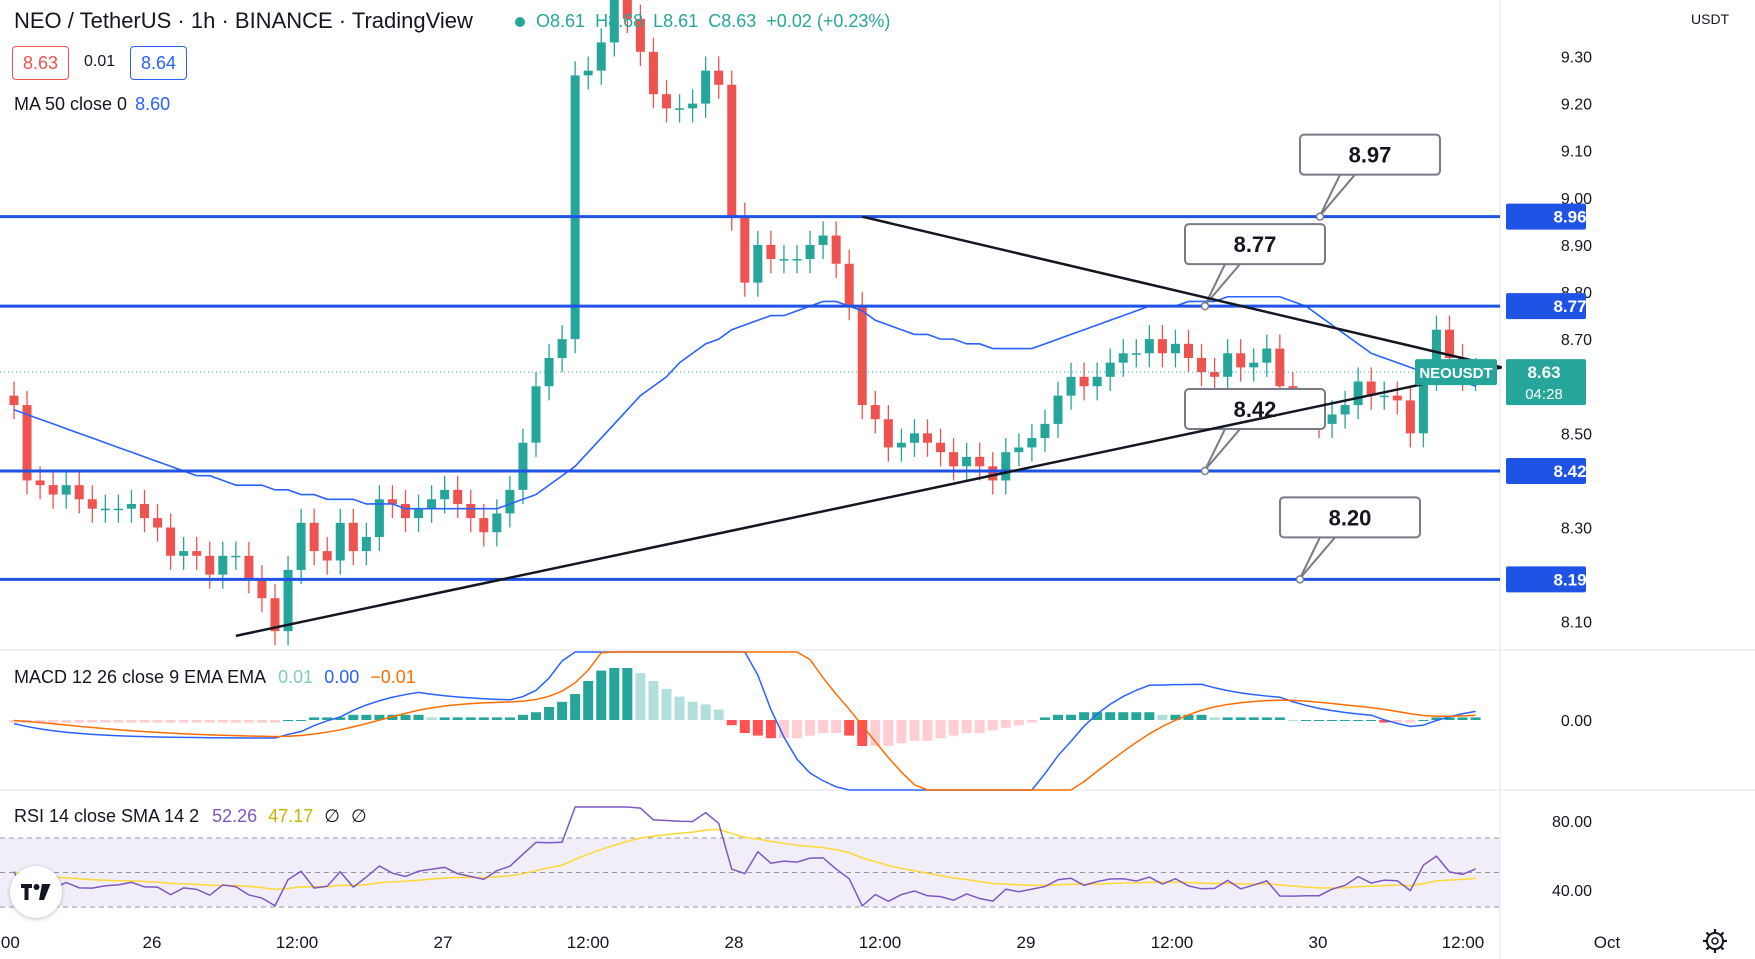 The height and width of the screenshot is (959, 1755). What do you see at coordinates (1710, 19) in the screenshot?
I see `currency-label: USDT` at bounding box center [1710, 19].